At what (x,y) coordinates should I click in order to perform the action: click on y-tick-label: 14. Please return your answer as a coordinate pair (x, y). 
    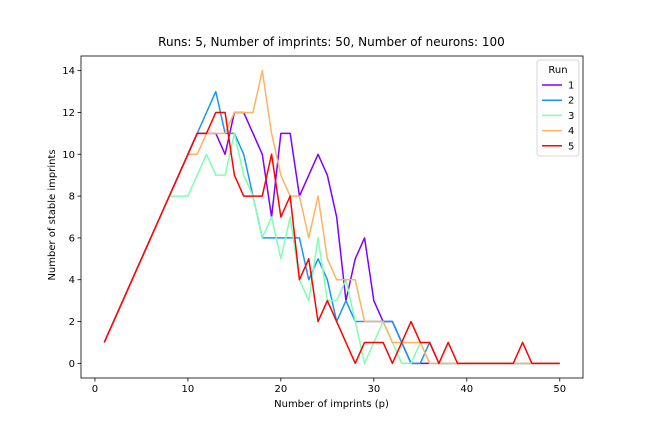
    Looking at the image, I should click on (68, 71).